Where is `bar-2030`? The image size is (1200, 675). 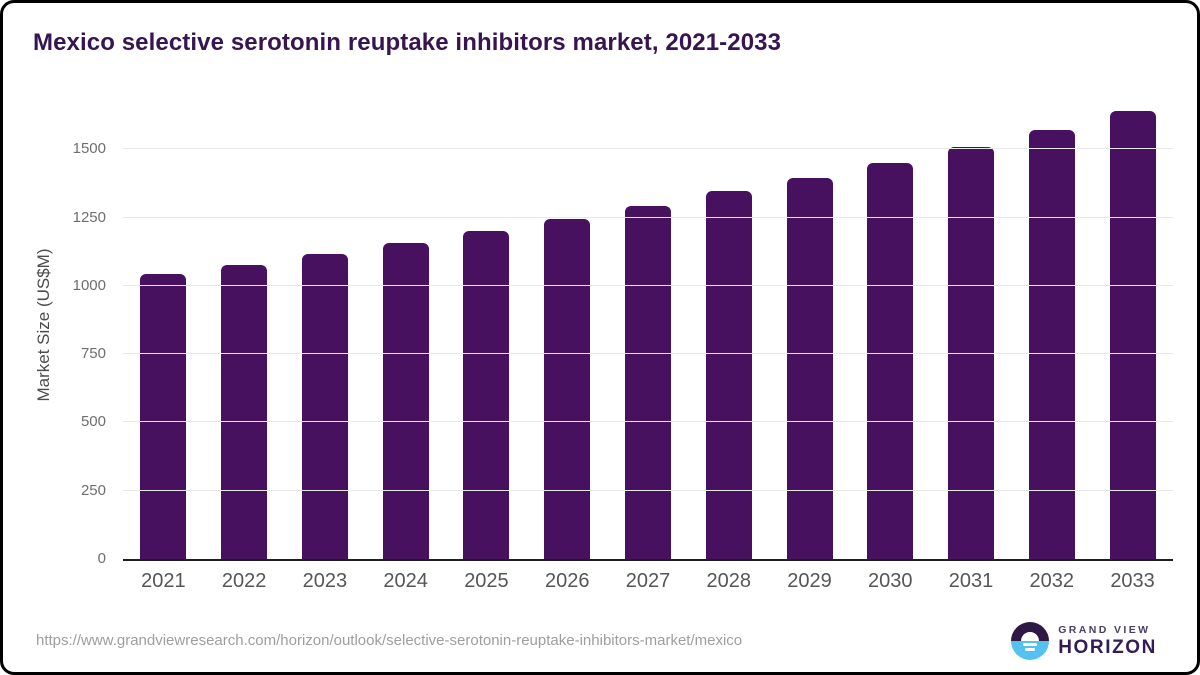
bar-2030 is located at coordinates (890, 361).